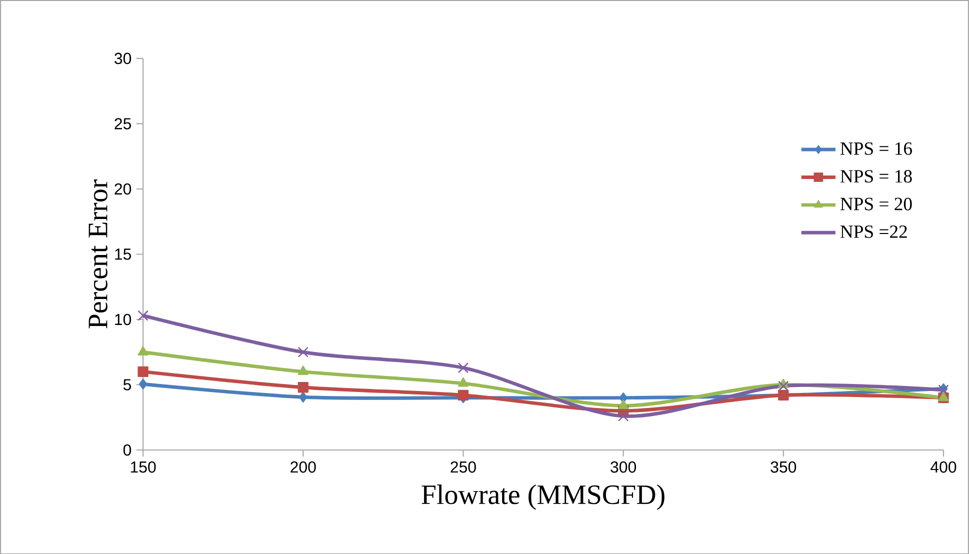  Describe the element at coordinates (876, 204) in the screenshot. I see `legend-label: NPS = 20` at that location.